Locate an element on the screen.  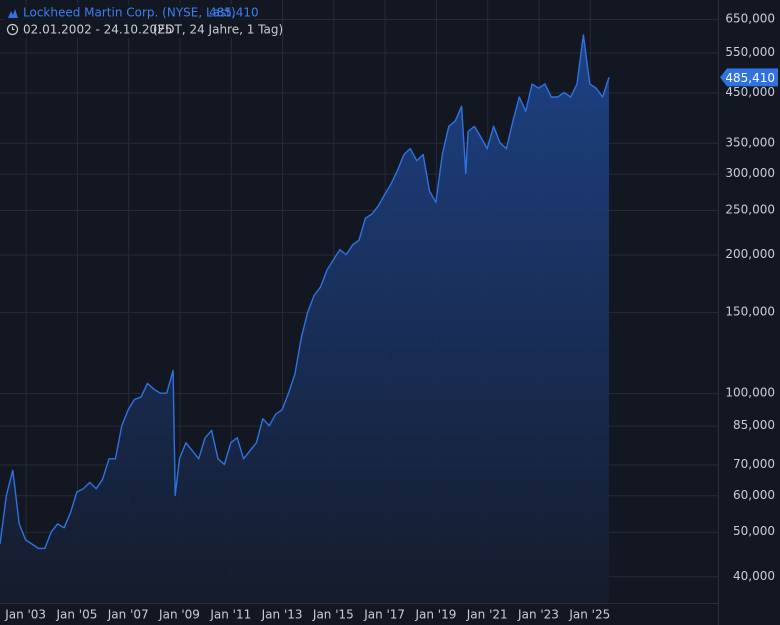
legend-last: 485,410 is located at coordinates (234, 13).